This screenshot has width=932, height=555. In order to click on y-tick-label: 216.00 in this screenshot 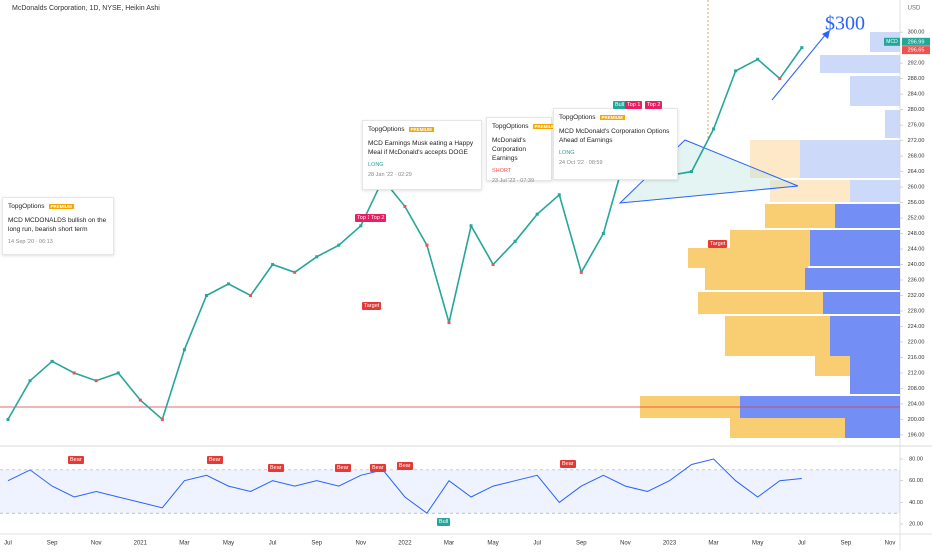, I will do `click(916, 358)`.